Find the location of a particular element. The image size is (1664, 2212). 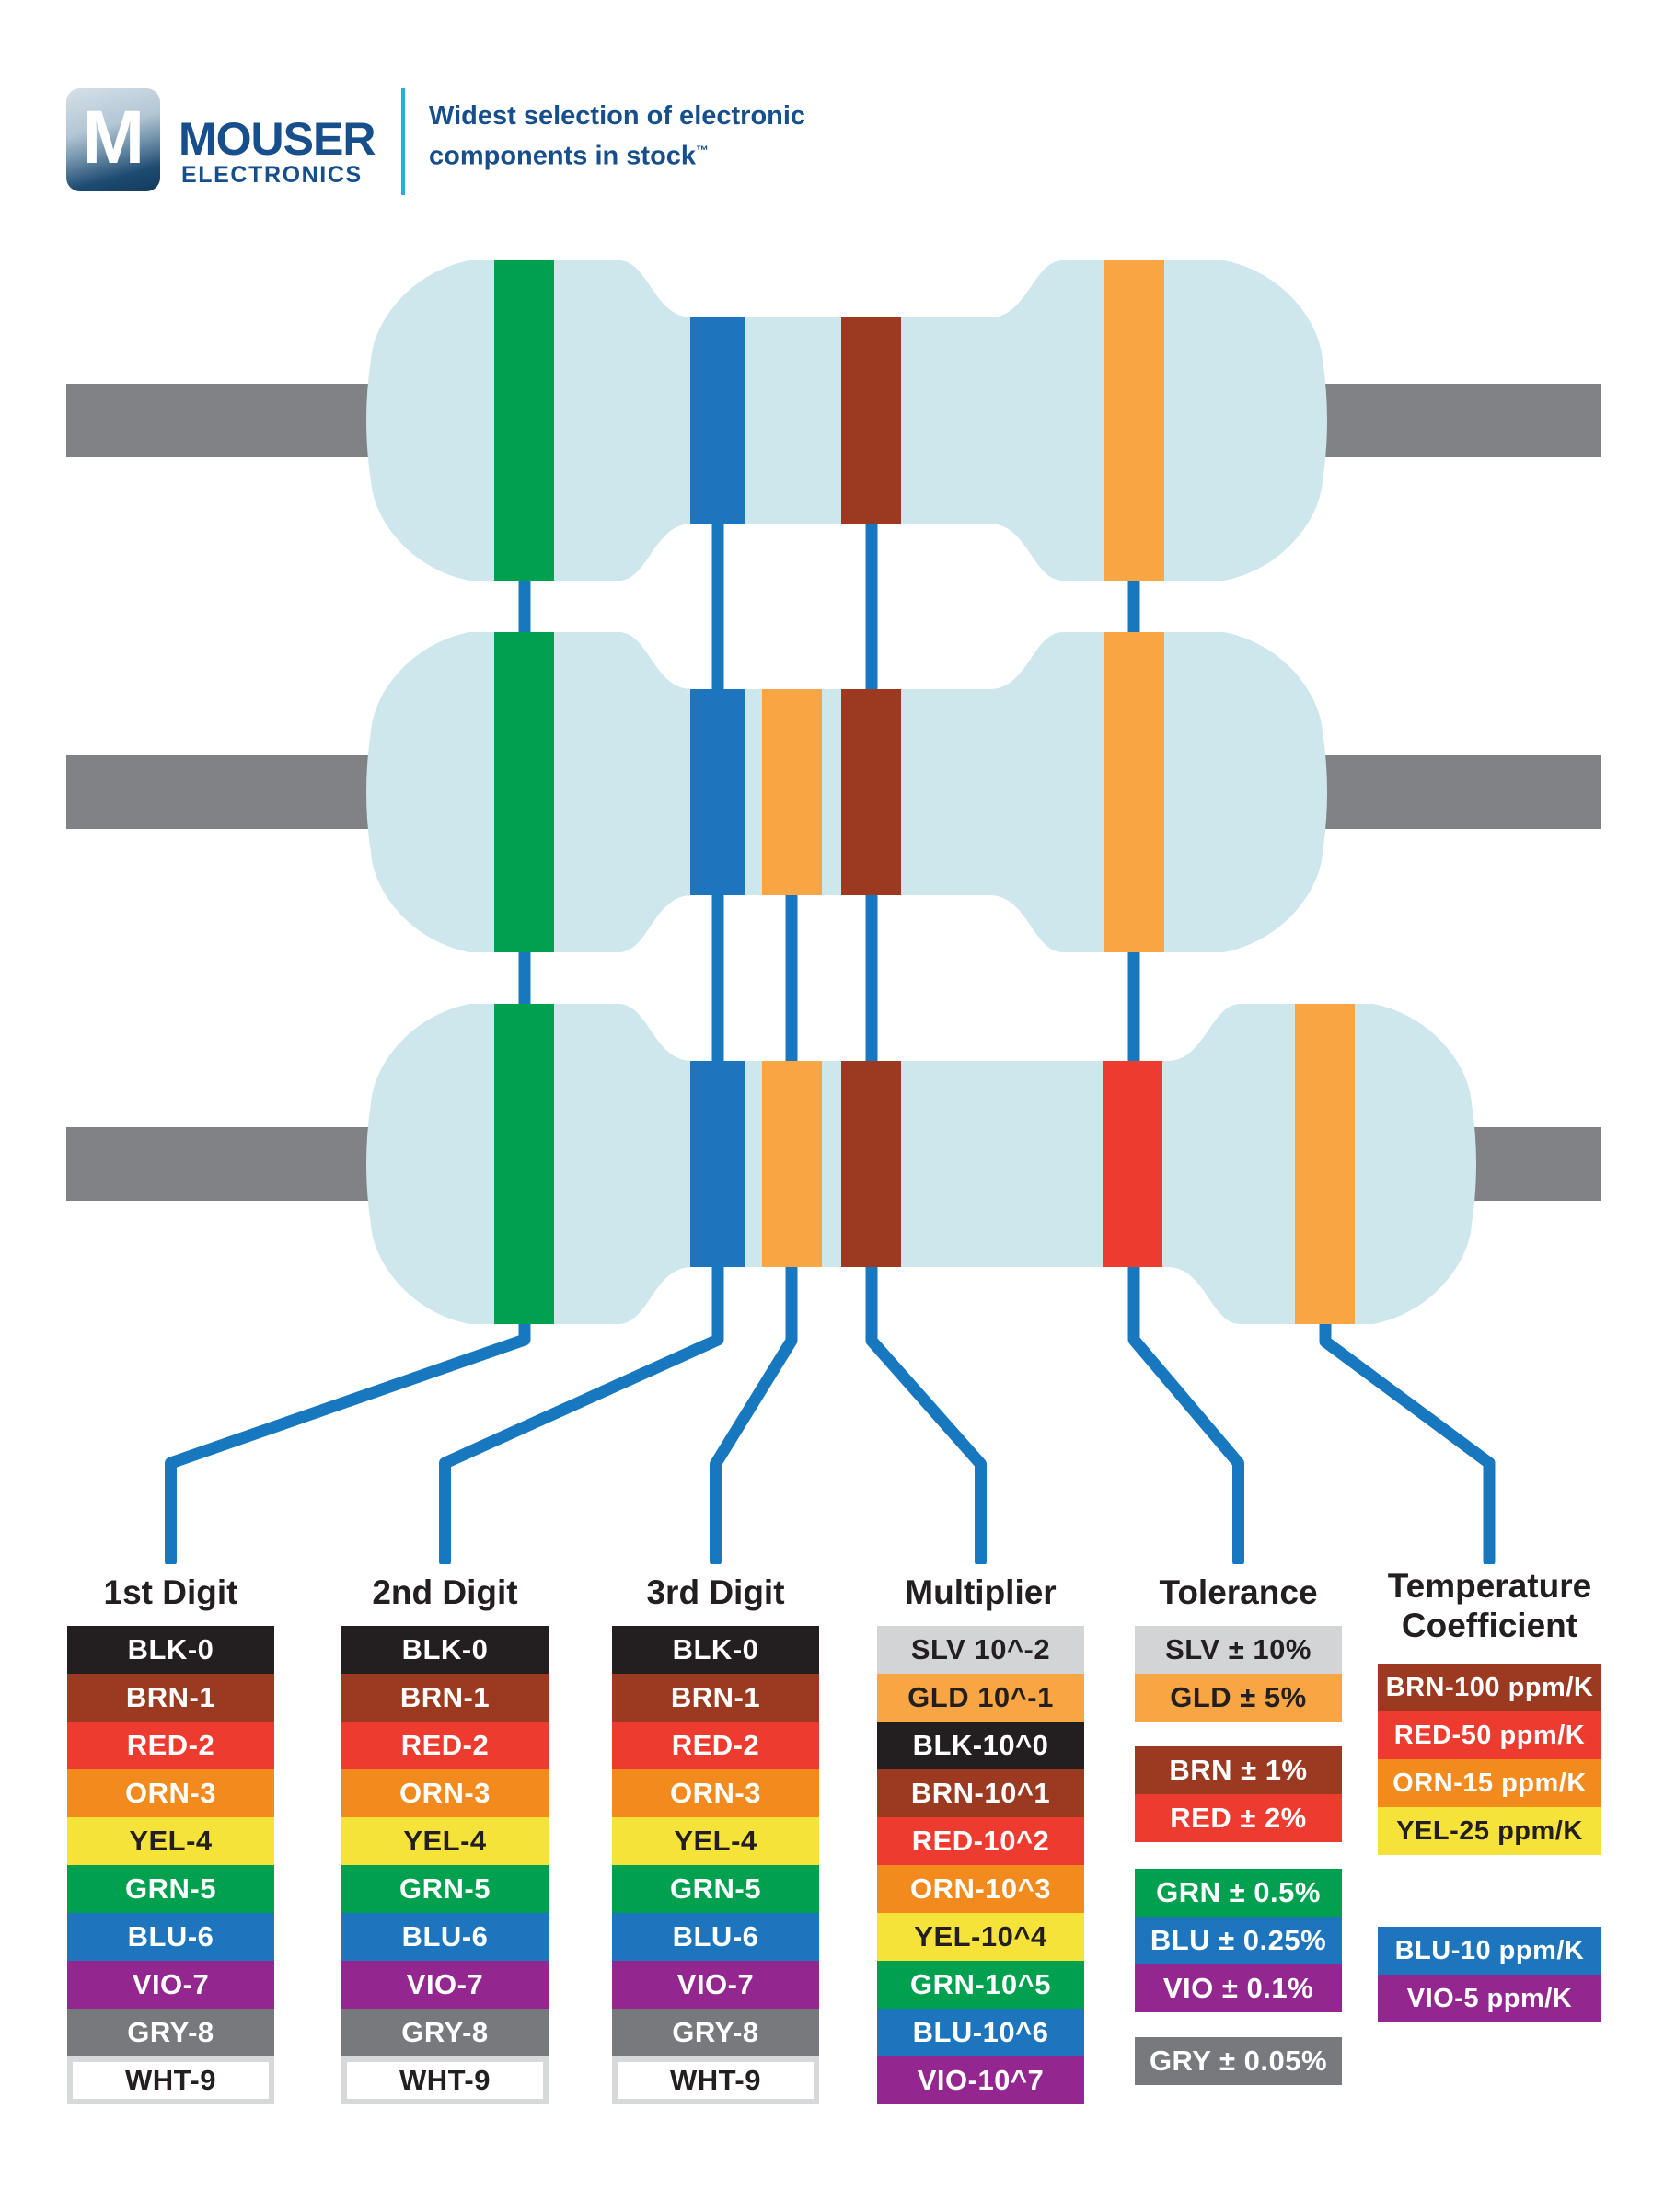

legend-row: BRN-10^1 is located at coordinates (980, 1793).